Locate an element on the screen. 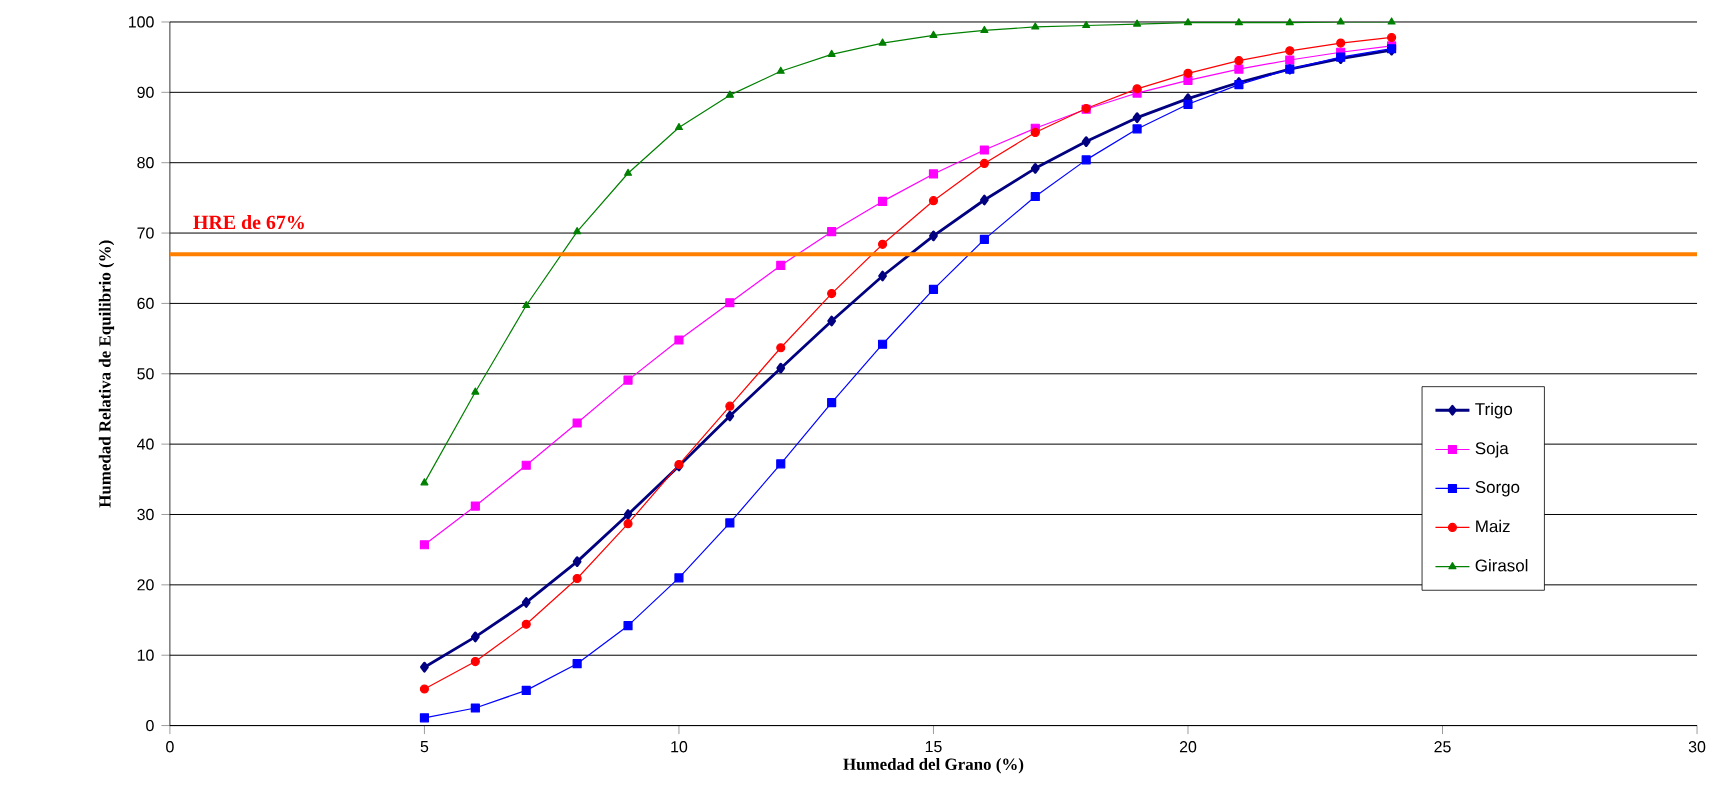 Image resolution: width=1723 pixels, height=803 pixels. legend-label: Maiz is located at coordinates (1493, 526).